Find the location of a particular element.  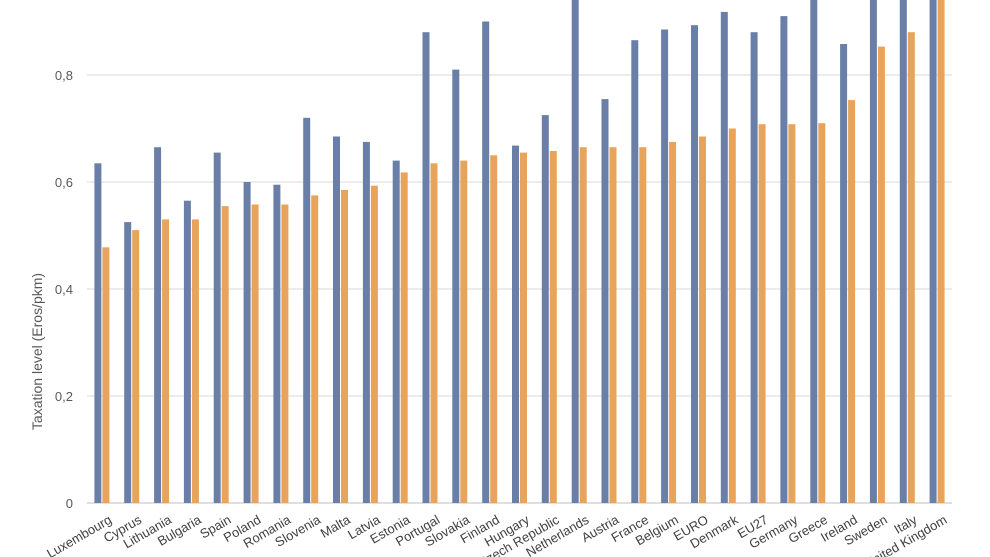

bar-series2-belgium is located at coordinates (673, 322).